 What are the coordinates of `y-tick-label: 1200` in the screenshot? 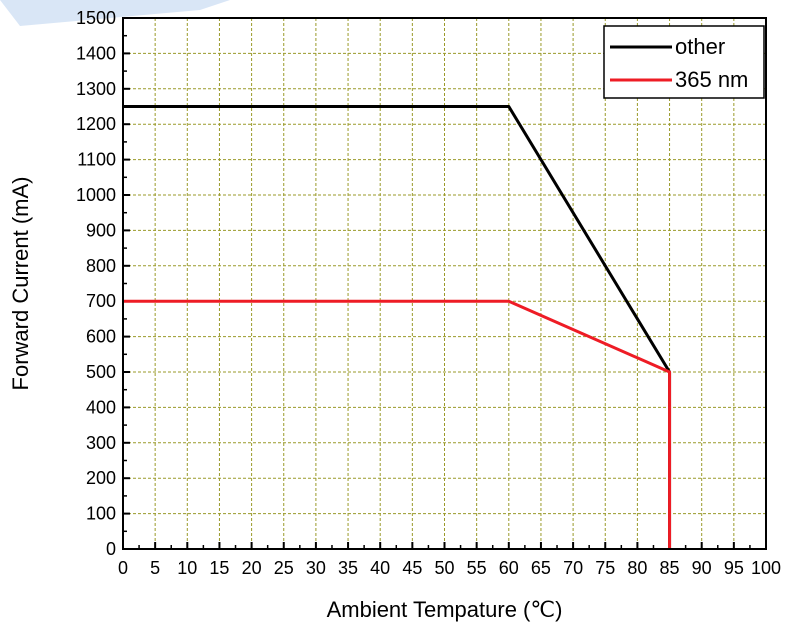 It's located at (96, 124).